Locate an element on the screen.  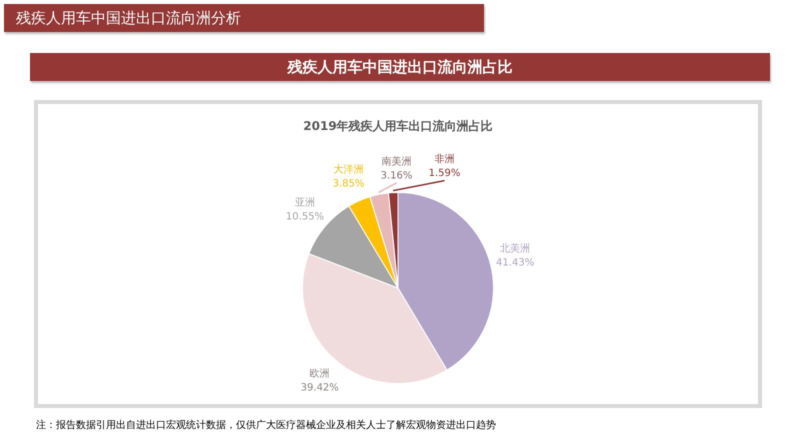
slice-label: 亚洲 is located at coordinates (304, 202).